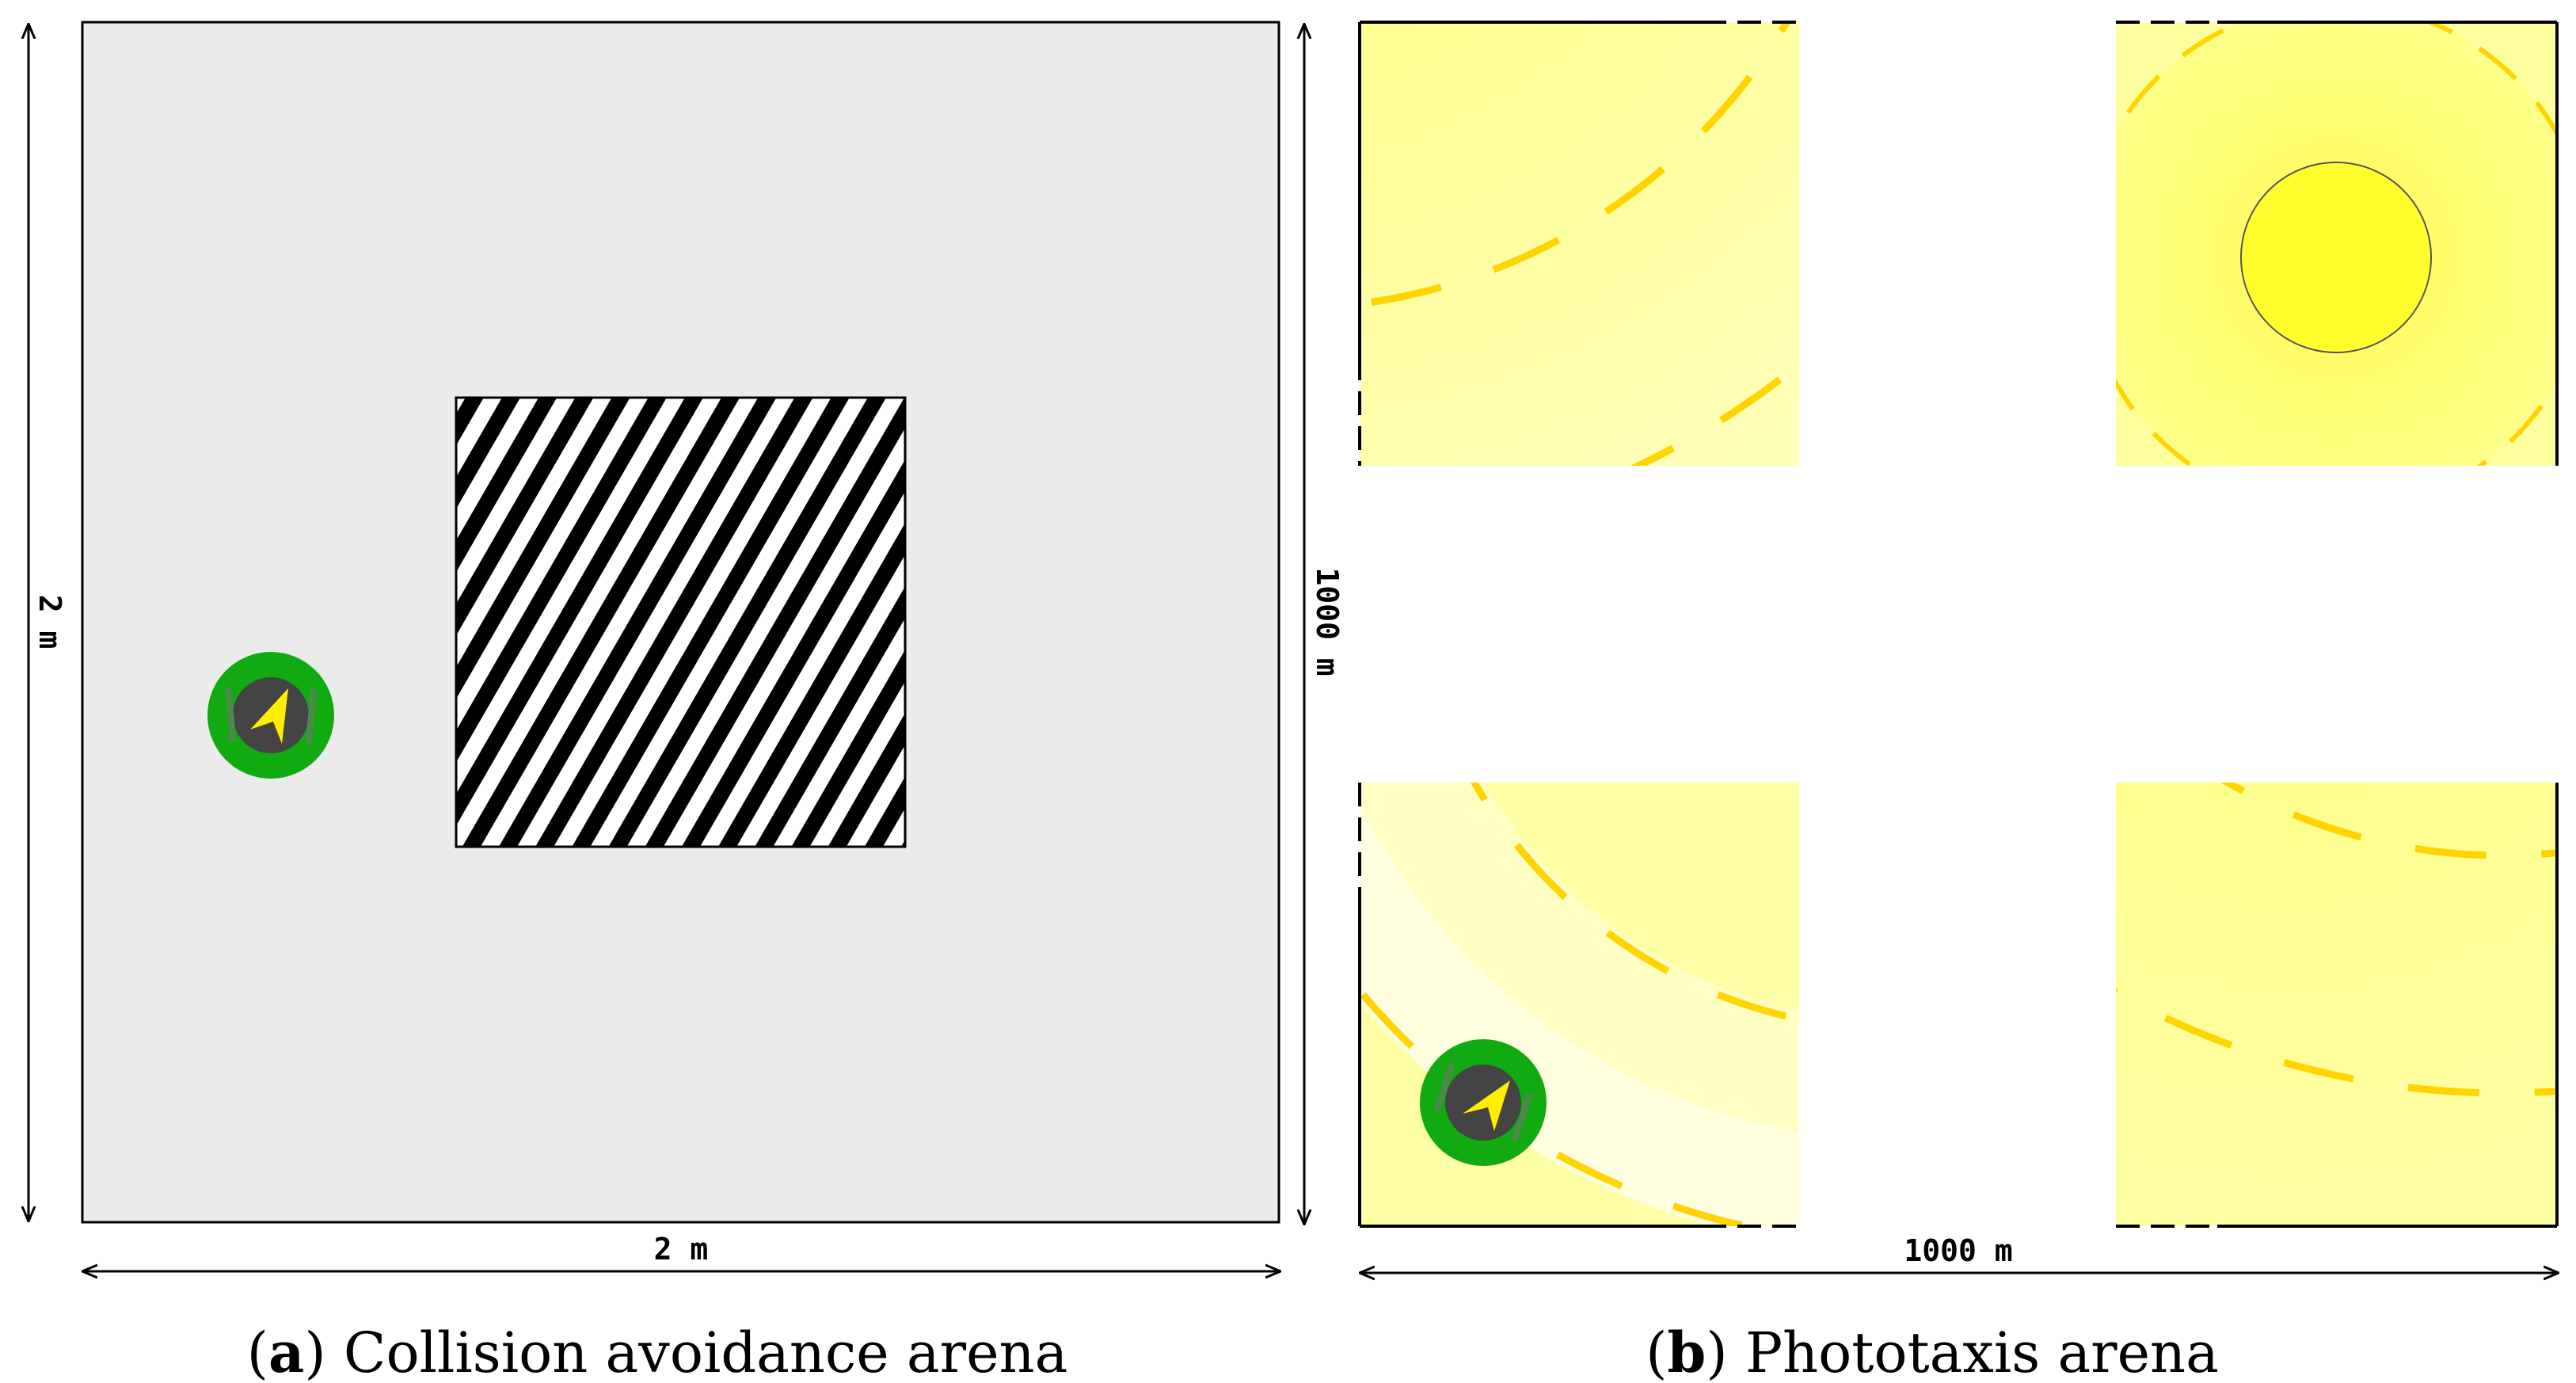  What do you see at coordinates (2336, 1004) in the screenshot?
I see `tile-bottom-right` at bounding box center [2336, 1004].